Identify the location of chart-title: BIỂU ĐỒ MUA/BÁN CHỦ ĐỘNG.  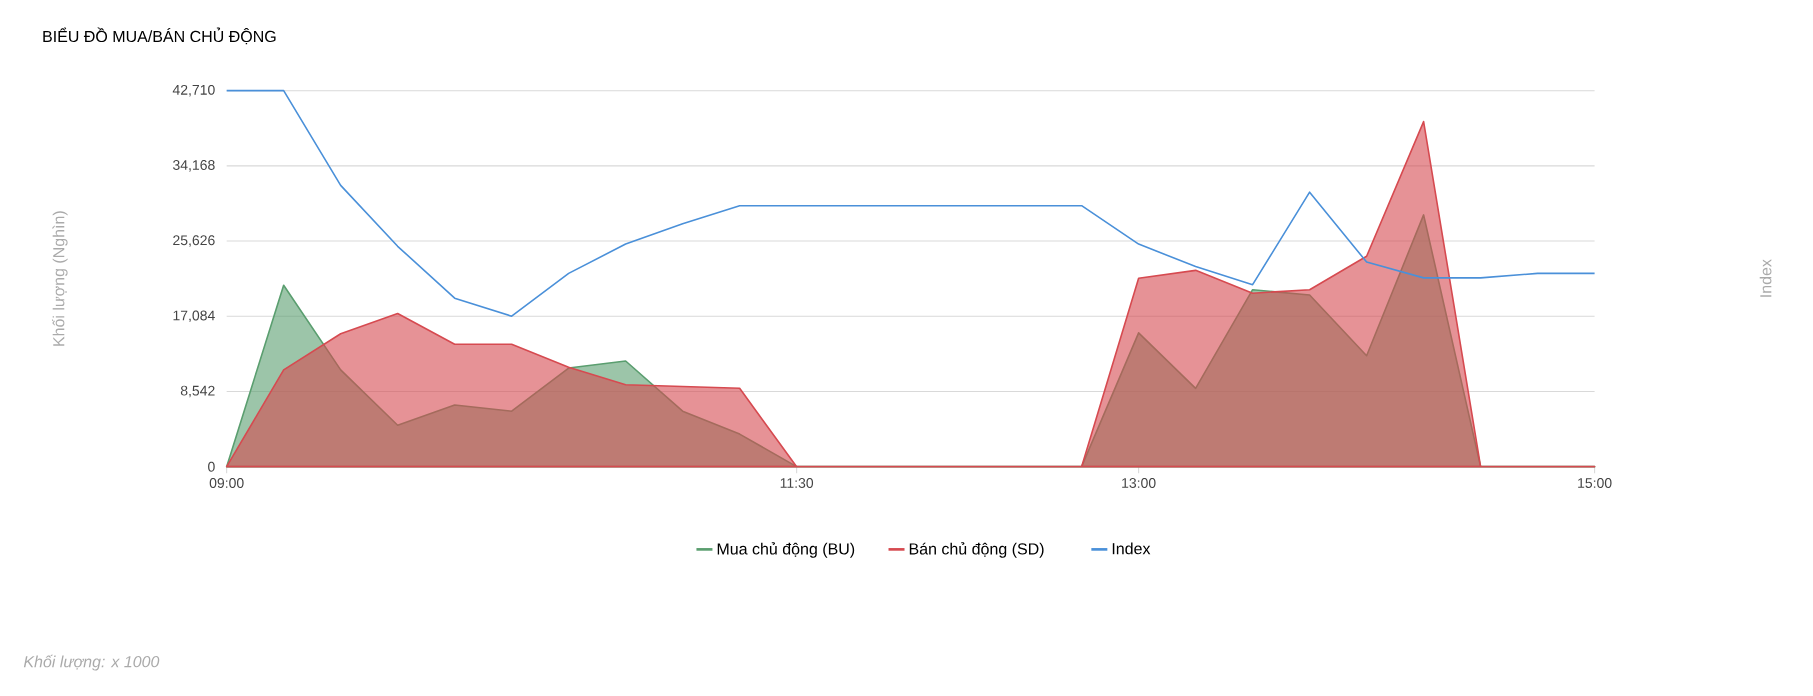
(159, 36).